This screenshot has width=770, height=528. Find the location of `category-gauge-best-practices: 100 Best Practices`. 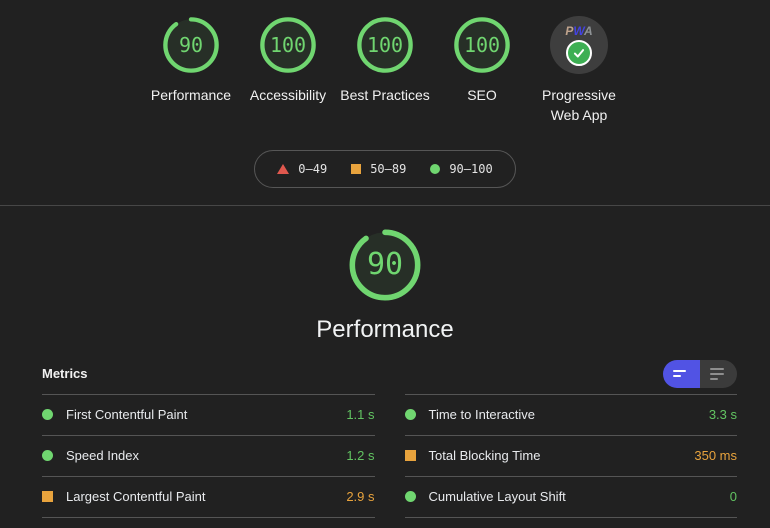

category-gauge-best-practices: 100 Best Practices is located at coordinates (385, 71).